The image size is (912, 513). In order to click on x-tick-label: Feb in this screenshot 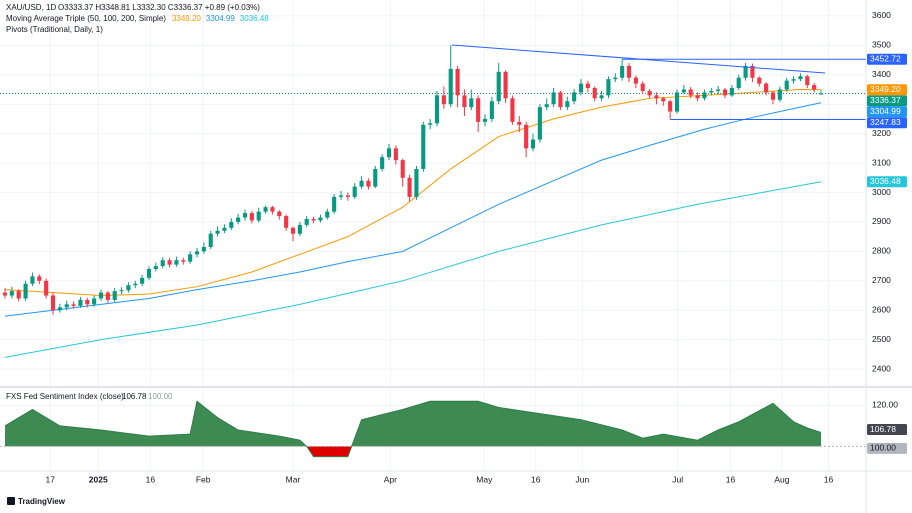, I will do `click(203, 479)`.